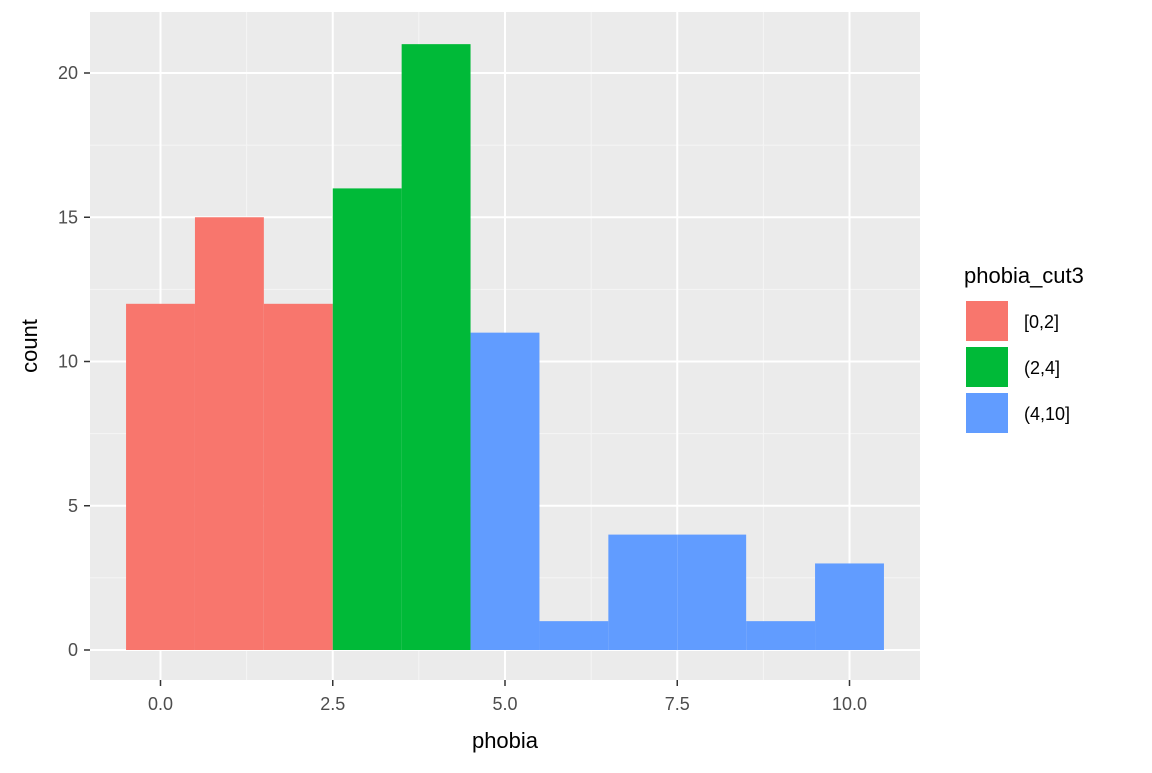 Image resolution: width=1152 pixels, height=773 pixels. I want to click on y-tick-label: 20, so click(68, 73).